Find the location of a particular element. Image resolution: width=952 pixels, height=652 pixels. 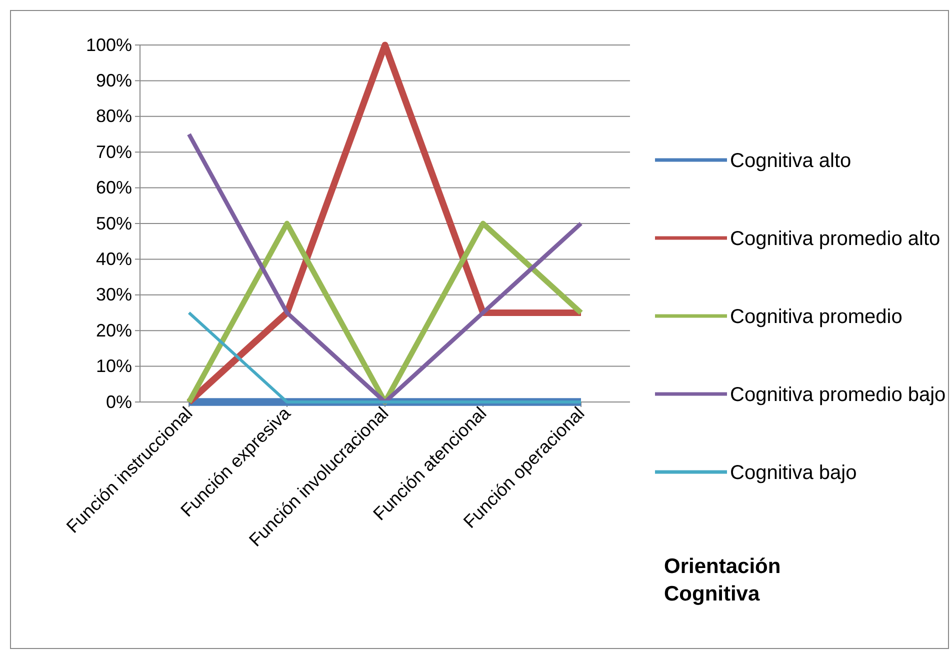

y-tick-label: 70% is located at coordinates (114, 152).